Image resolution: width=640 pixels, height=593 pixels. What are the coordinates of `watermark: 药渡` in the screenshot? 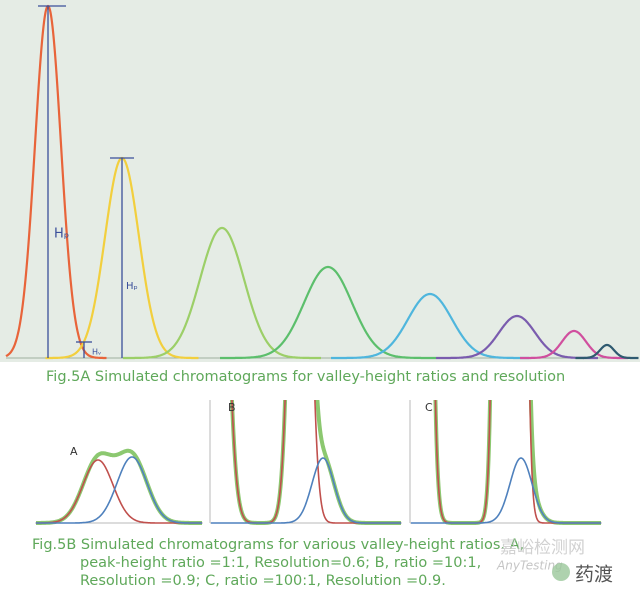 It's located at (594, 575).